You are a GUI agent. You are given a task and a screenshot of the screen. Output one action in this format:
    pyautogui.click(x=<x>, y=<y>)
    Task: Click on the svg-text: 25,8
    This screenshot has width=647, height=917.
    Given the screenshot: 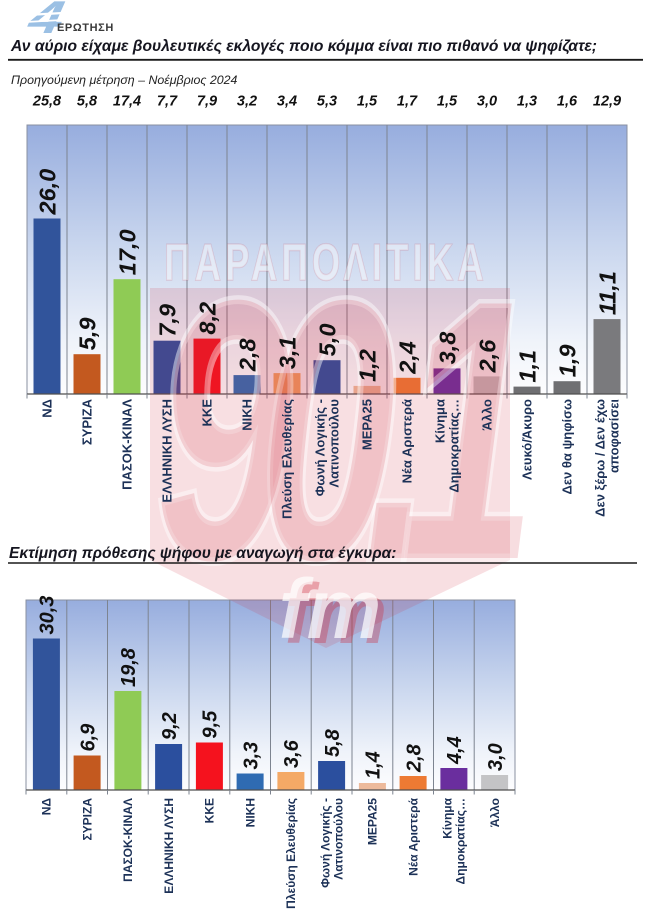 What is the action you would take?
    pyautogui.click(x=47, y=102)
    